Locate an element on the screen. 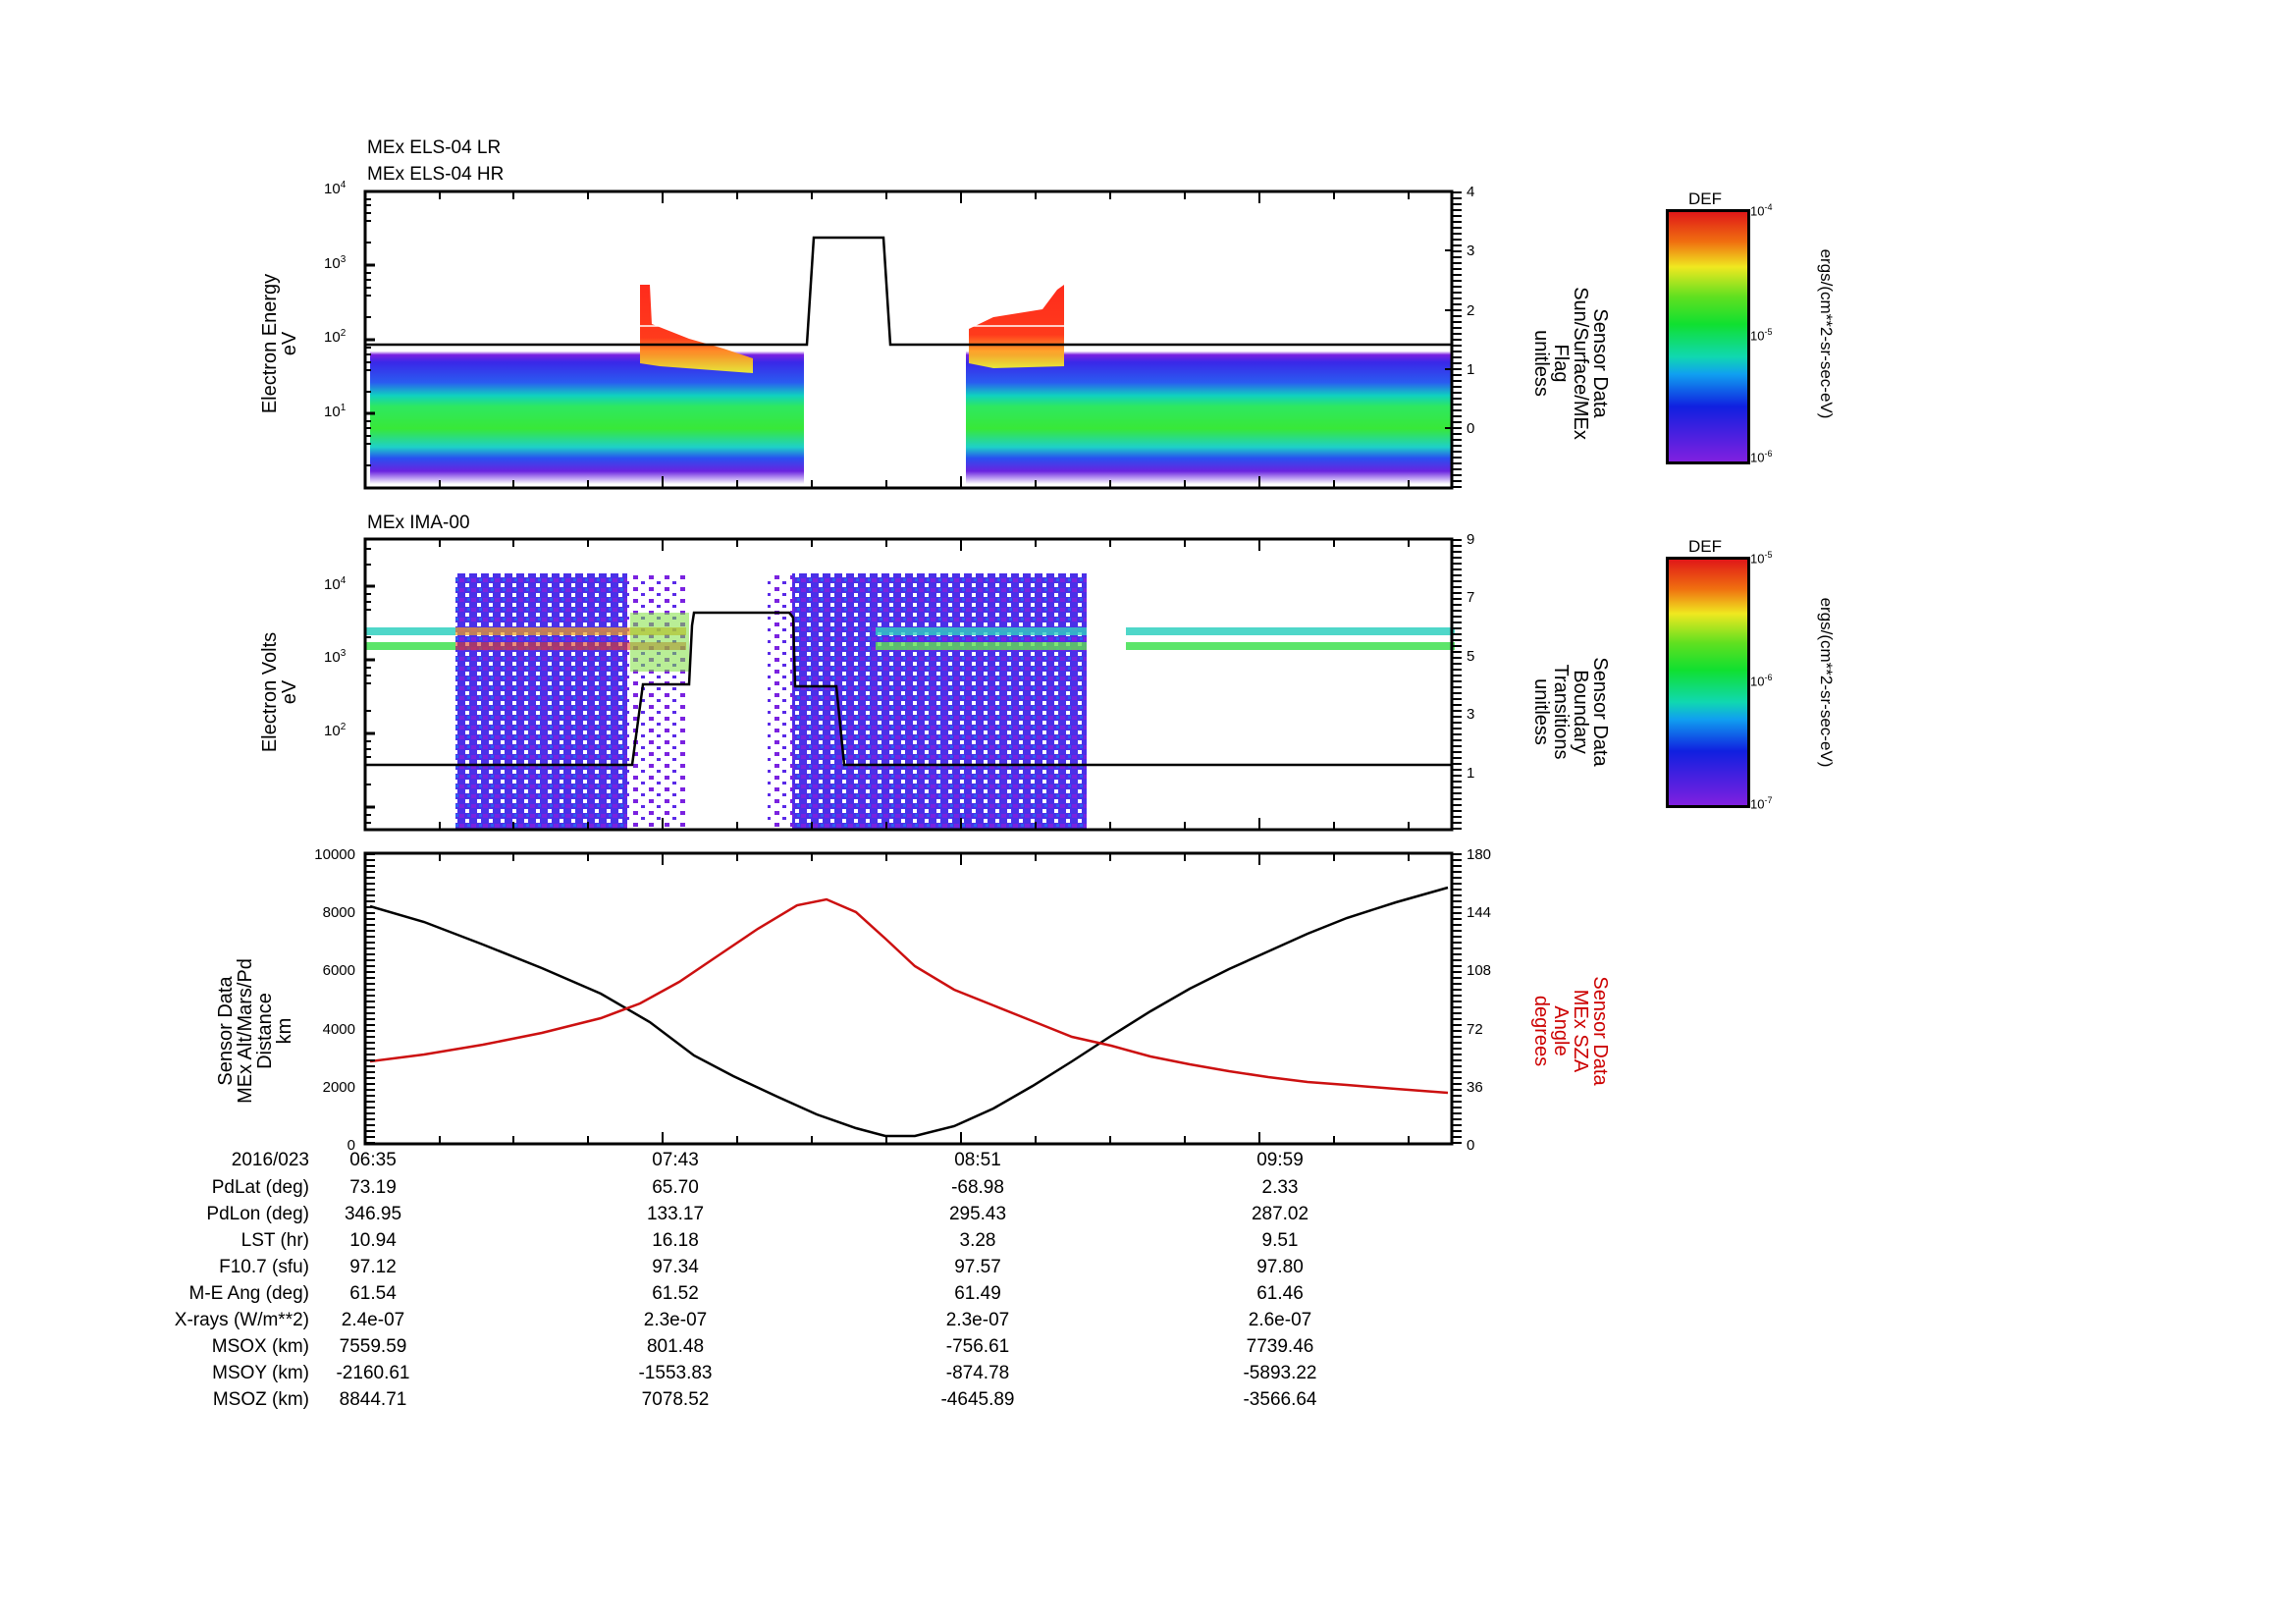  table-cell: 2.4e-07 is located at coordinates (373, 1320).